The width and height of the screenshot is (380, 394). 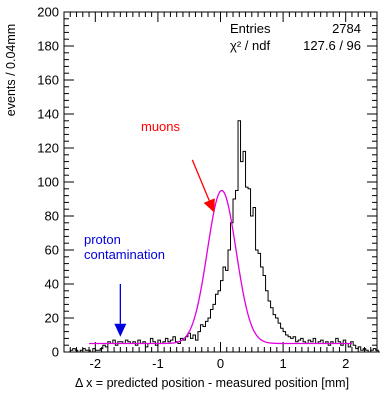 I want to click on y-tick-label: 60, so click(x=52, y=250).